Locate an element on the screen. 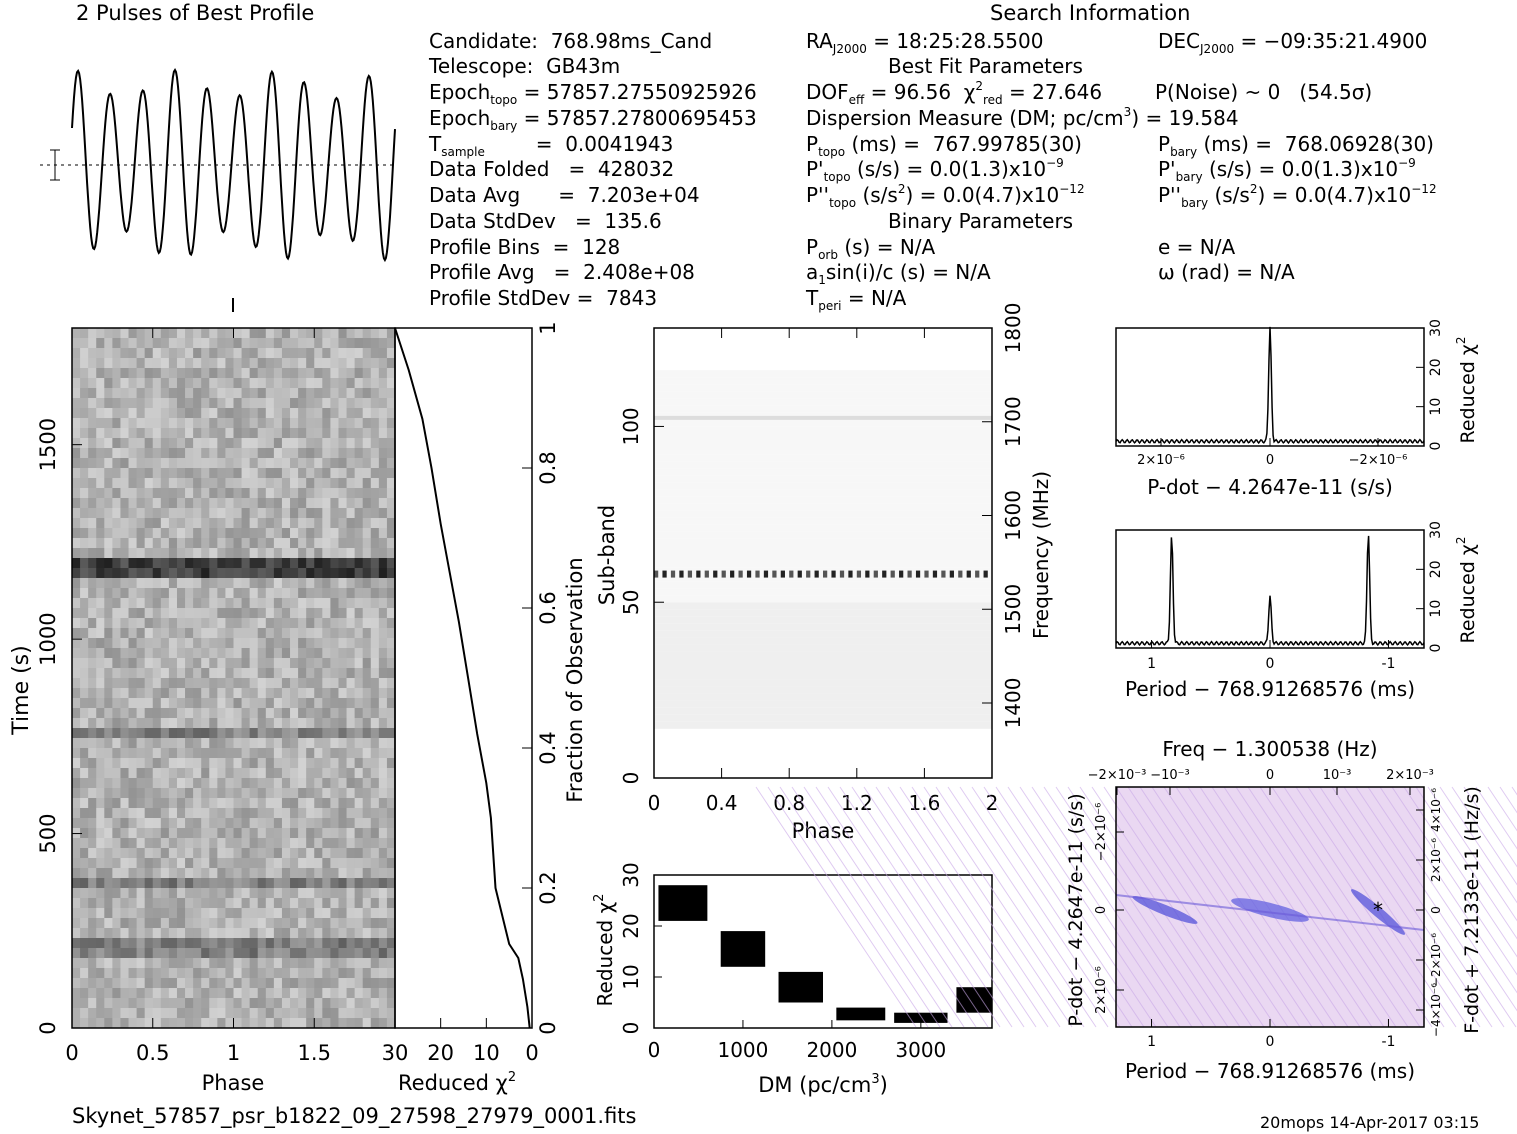 Image resolution: width=1517 pixels, height=1134 pixels. pp-line is located at coordinates (1270, 912).